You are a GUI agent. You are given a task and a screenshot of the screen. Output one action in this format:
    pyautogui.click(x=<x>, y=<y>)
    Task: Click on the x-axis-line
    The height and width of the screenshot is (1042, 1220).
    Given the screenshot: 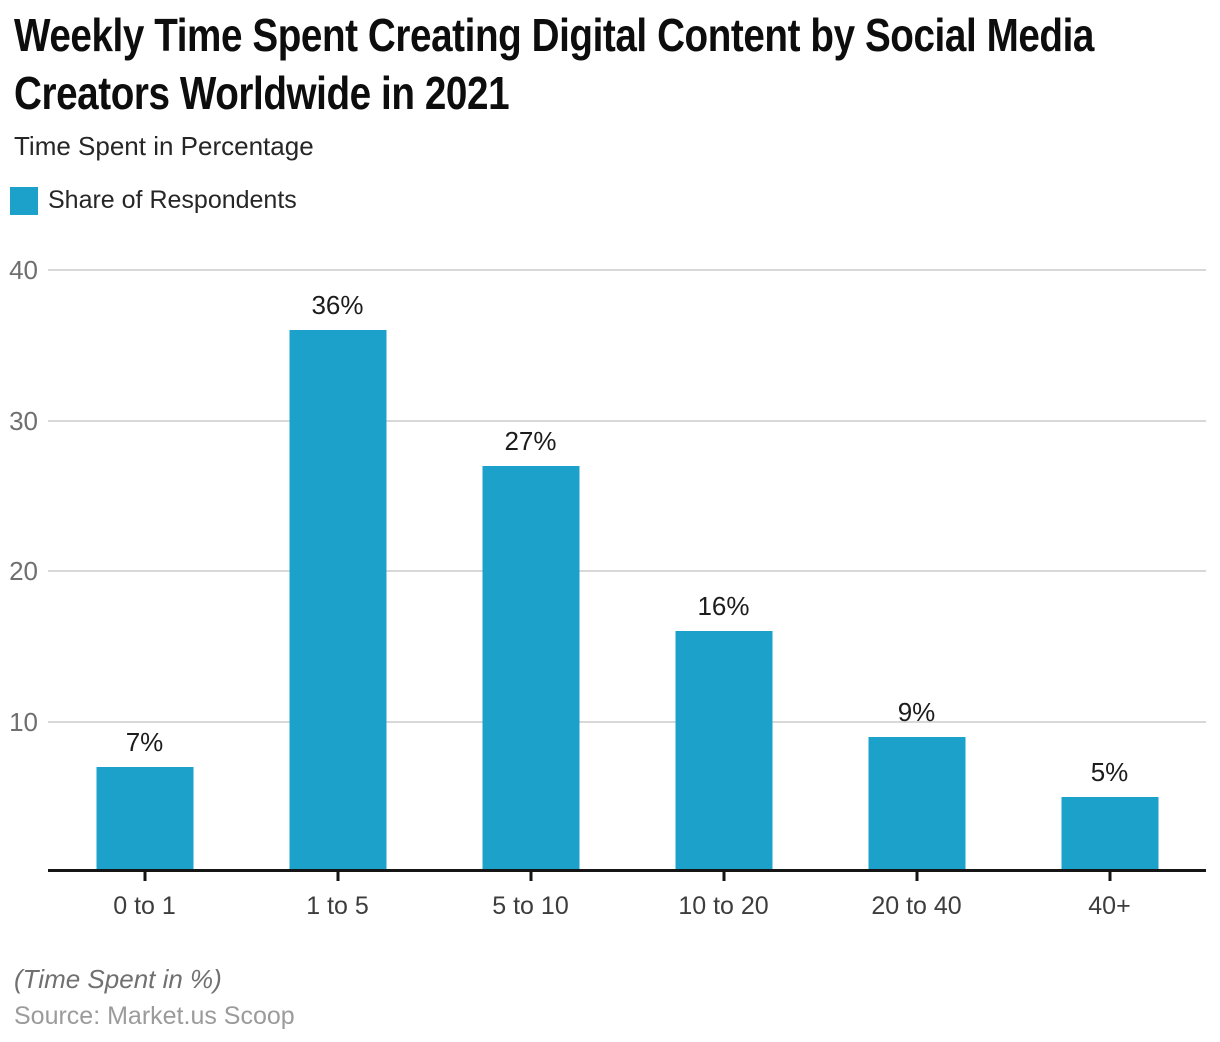 What is the action you would take?
    pyautogui.click(x=627, y=870)
    